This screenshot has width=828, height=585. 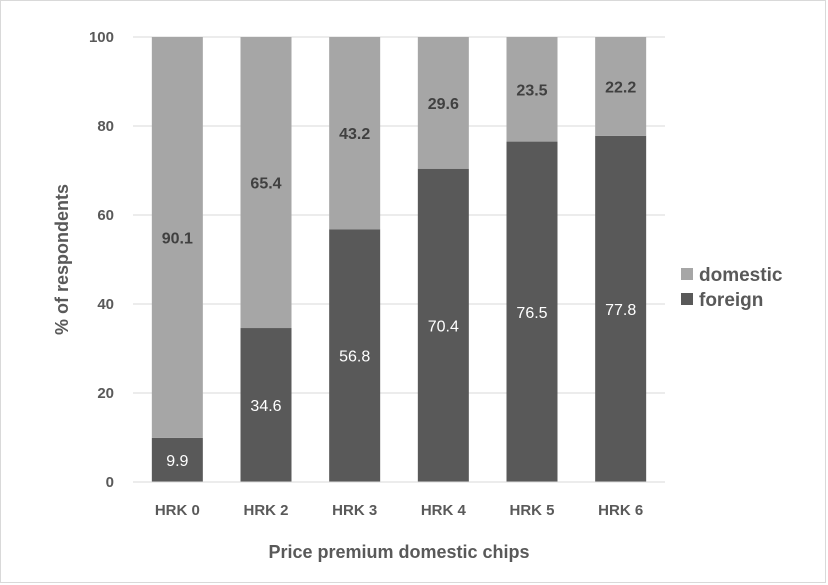 I want to click on data-label-domestic: 90.1, so click(x=177, y=238).